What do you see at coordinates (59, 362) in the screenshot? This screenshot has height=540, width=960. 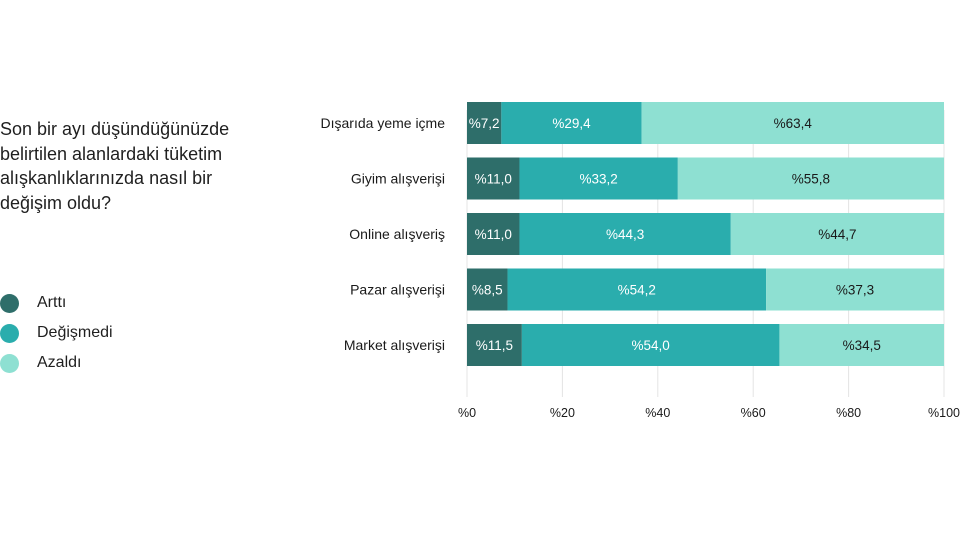 I see `legend-label-azaldi: Azaldı` at bounding box center [59, 362].